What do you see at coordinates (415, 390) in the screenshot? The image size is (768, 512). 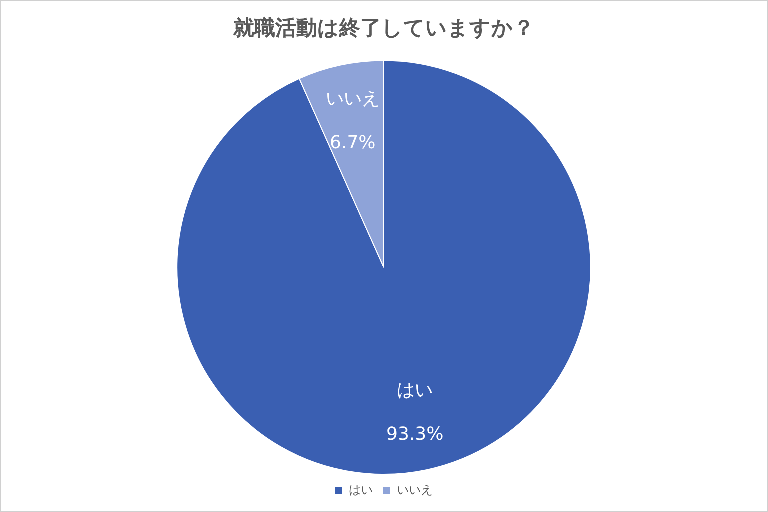 I see `slice-label: はい` at bounding box center [415, 390].